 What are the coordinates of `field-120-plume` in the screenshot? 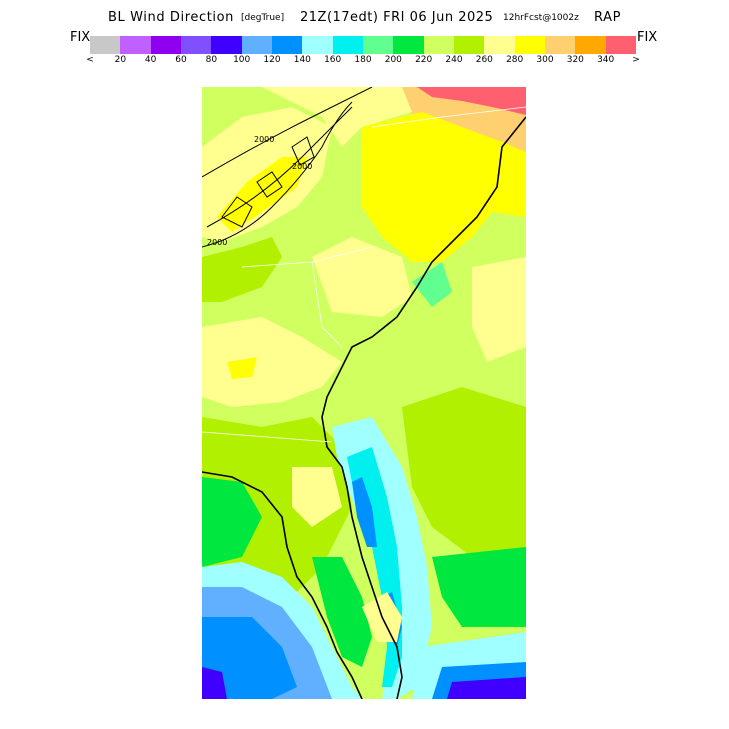 It's located at (364, 512).